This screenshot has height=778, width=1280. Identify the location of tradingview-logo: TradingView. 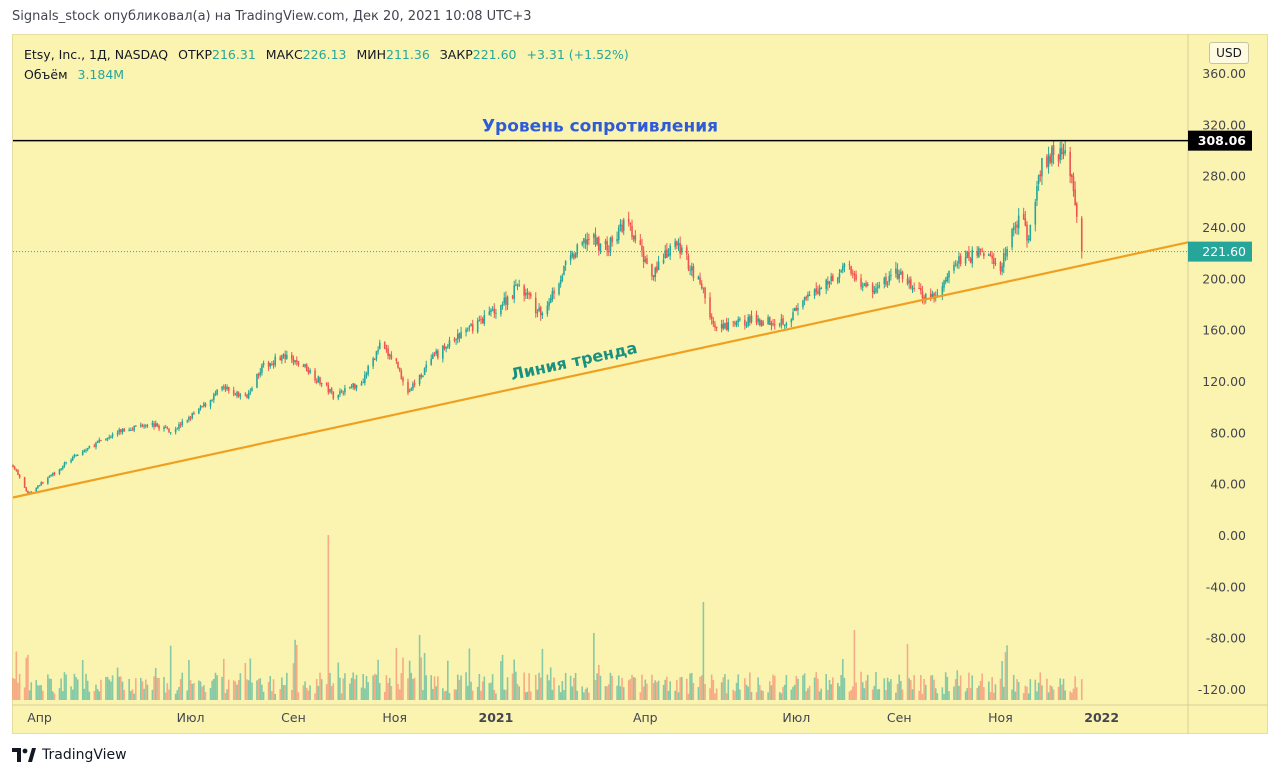
(69, 755).